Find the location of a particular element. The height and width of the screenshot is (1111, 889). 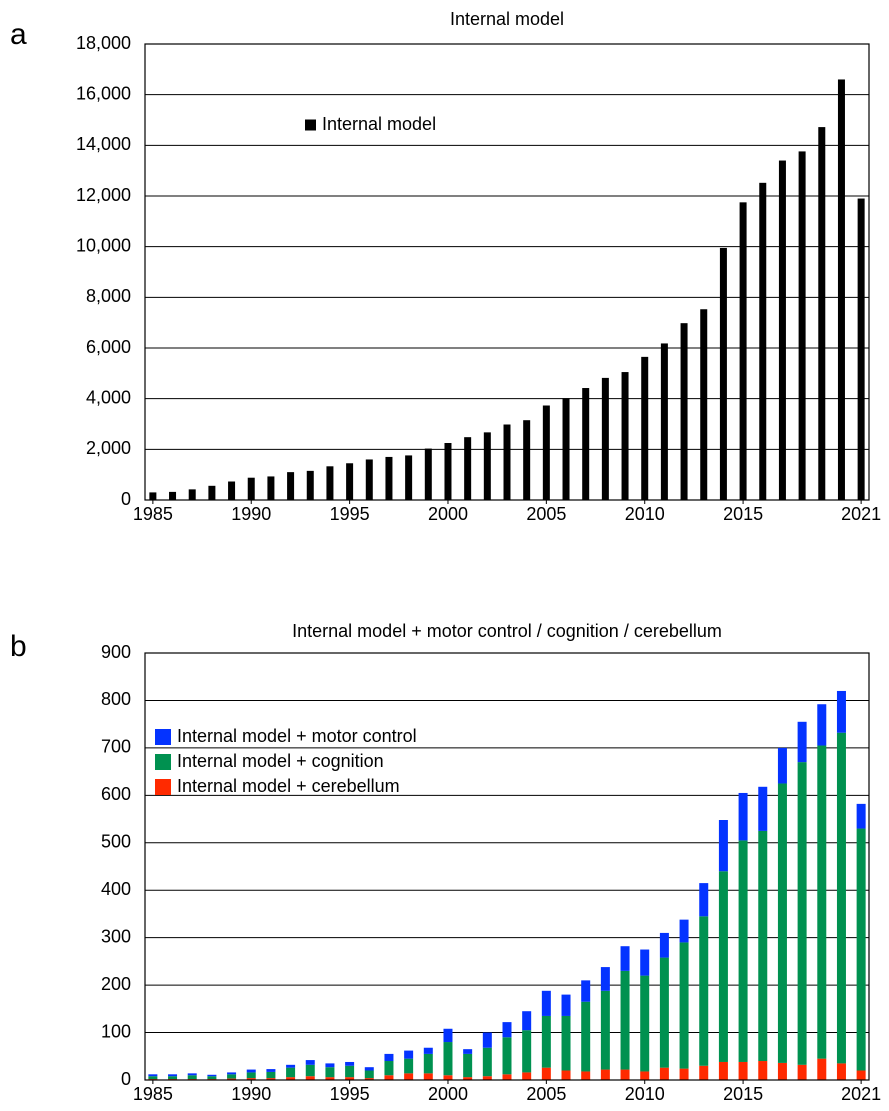

y-tick-label: 16,000 is located at coordinates (103, 93).